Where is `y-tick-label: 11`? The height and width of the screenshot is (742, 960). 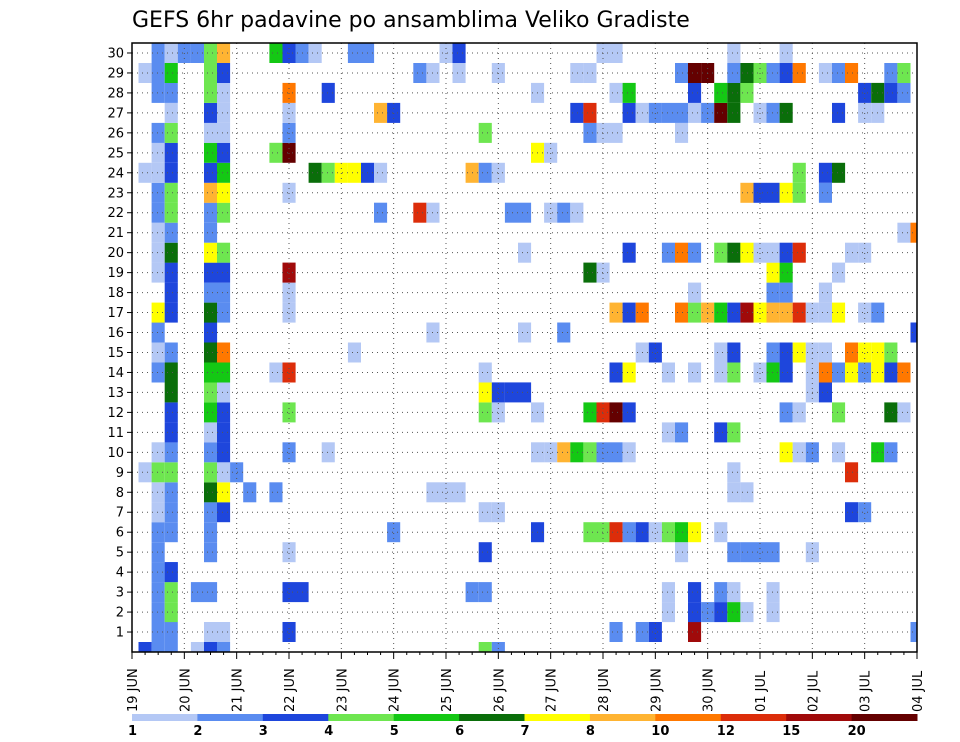
y-tick-label: 11 is located at coordinates (115, 433).